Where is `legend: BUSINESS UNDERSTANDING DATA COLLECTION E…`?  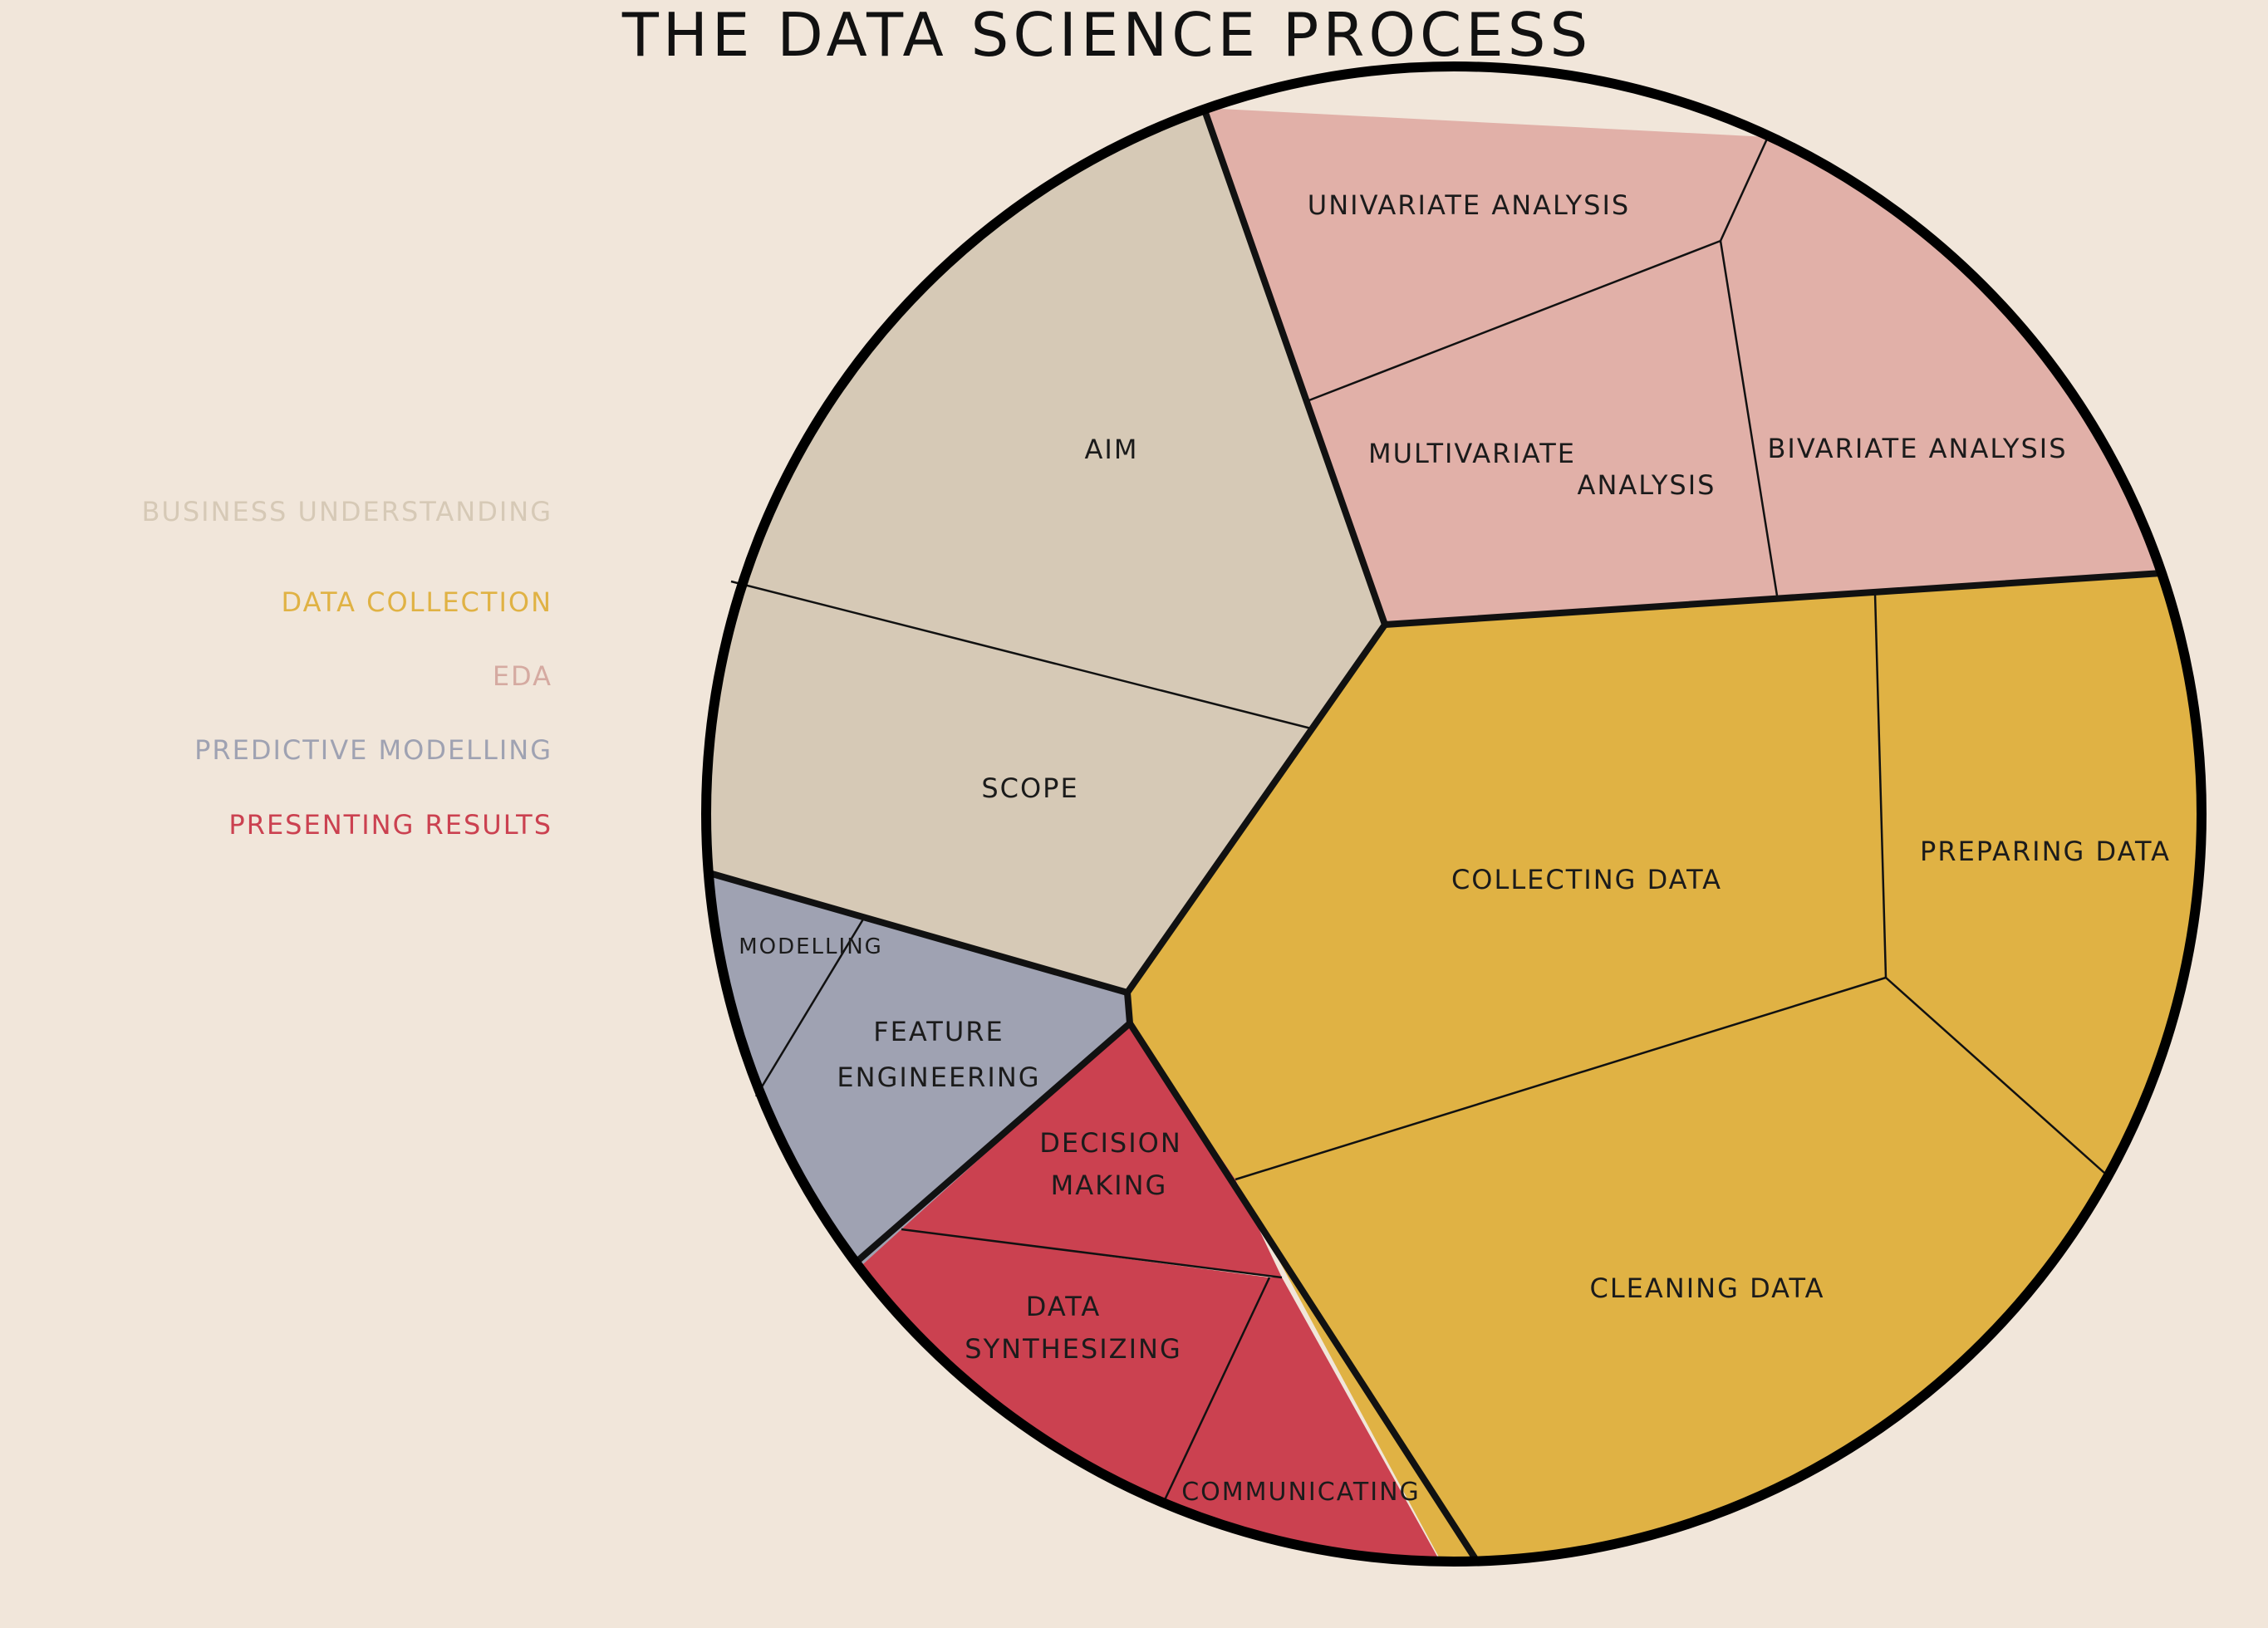 legend: BUSINESS UNDERSTANDING DATA COLLECTION E… is located at coordinates (276, 457).